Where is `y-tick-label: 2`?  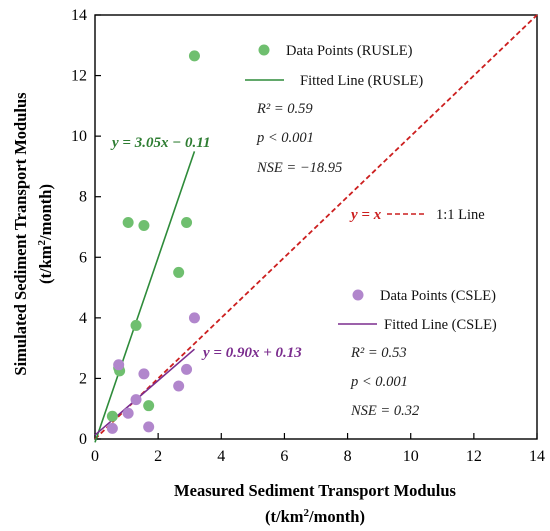 y-tick-label: 2 is located at coordinates (83, 378).